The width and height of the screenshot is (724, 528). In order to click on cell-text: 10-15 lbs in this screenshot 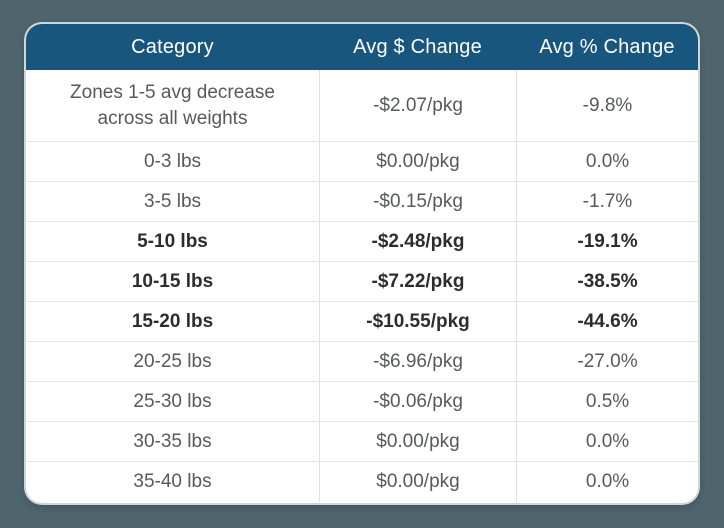, I will do `click(172, 281)`.